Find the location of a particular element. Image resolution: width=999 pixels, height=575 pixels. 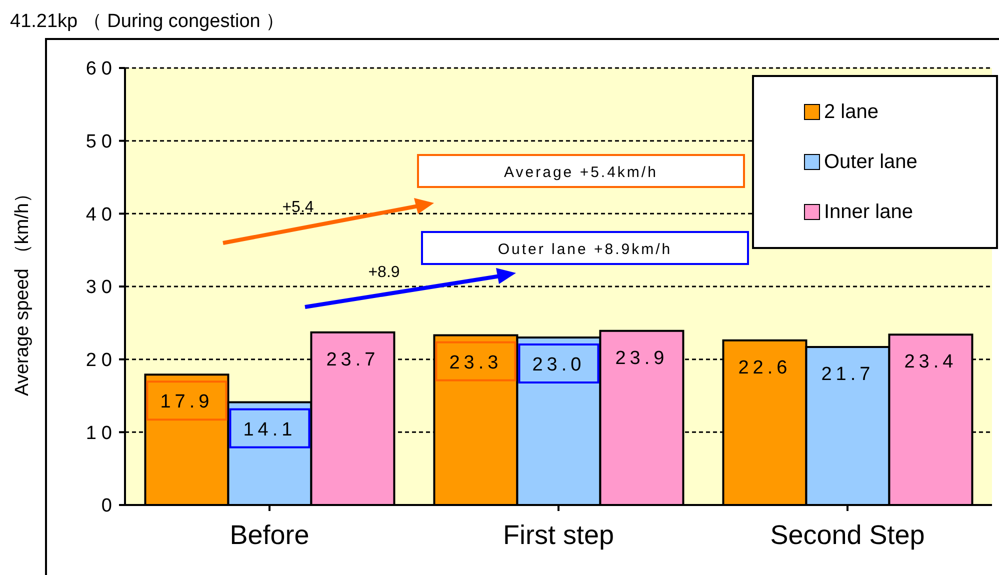

legend-label: Outer lane is located at coordinates (871, 162).